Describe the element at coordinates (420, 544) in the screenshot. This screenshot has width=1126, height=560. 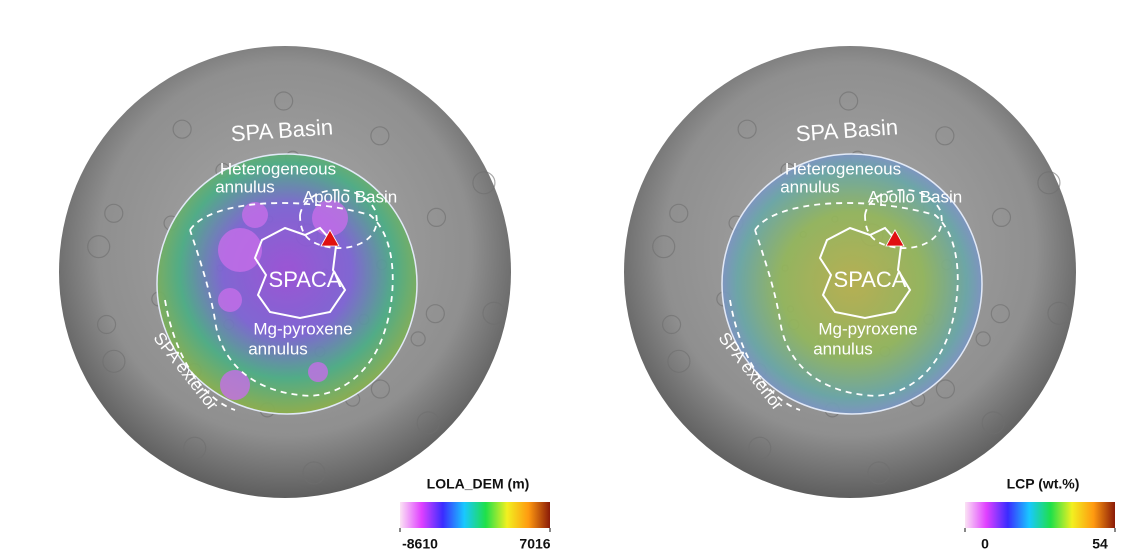
I see `colorbar-tick-label: -8610` at that location.